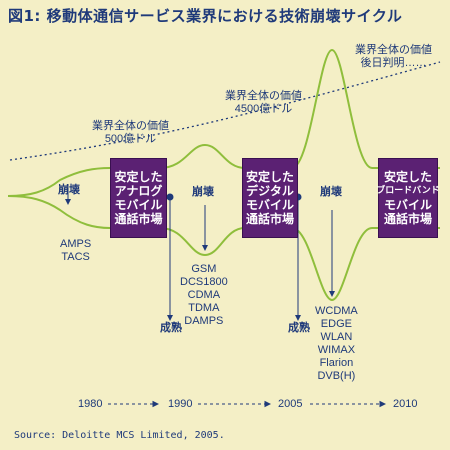  Describe the element at coordinates (405, 404) in the screenshot. I see `year-2010: 2010` at that location.